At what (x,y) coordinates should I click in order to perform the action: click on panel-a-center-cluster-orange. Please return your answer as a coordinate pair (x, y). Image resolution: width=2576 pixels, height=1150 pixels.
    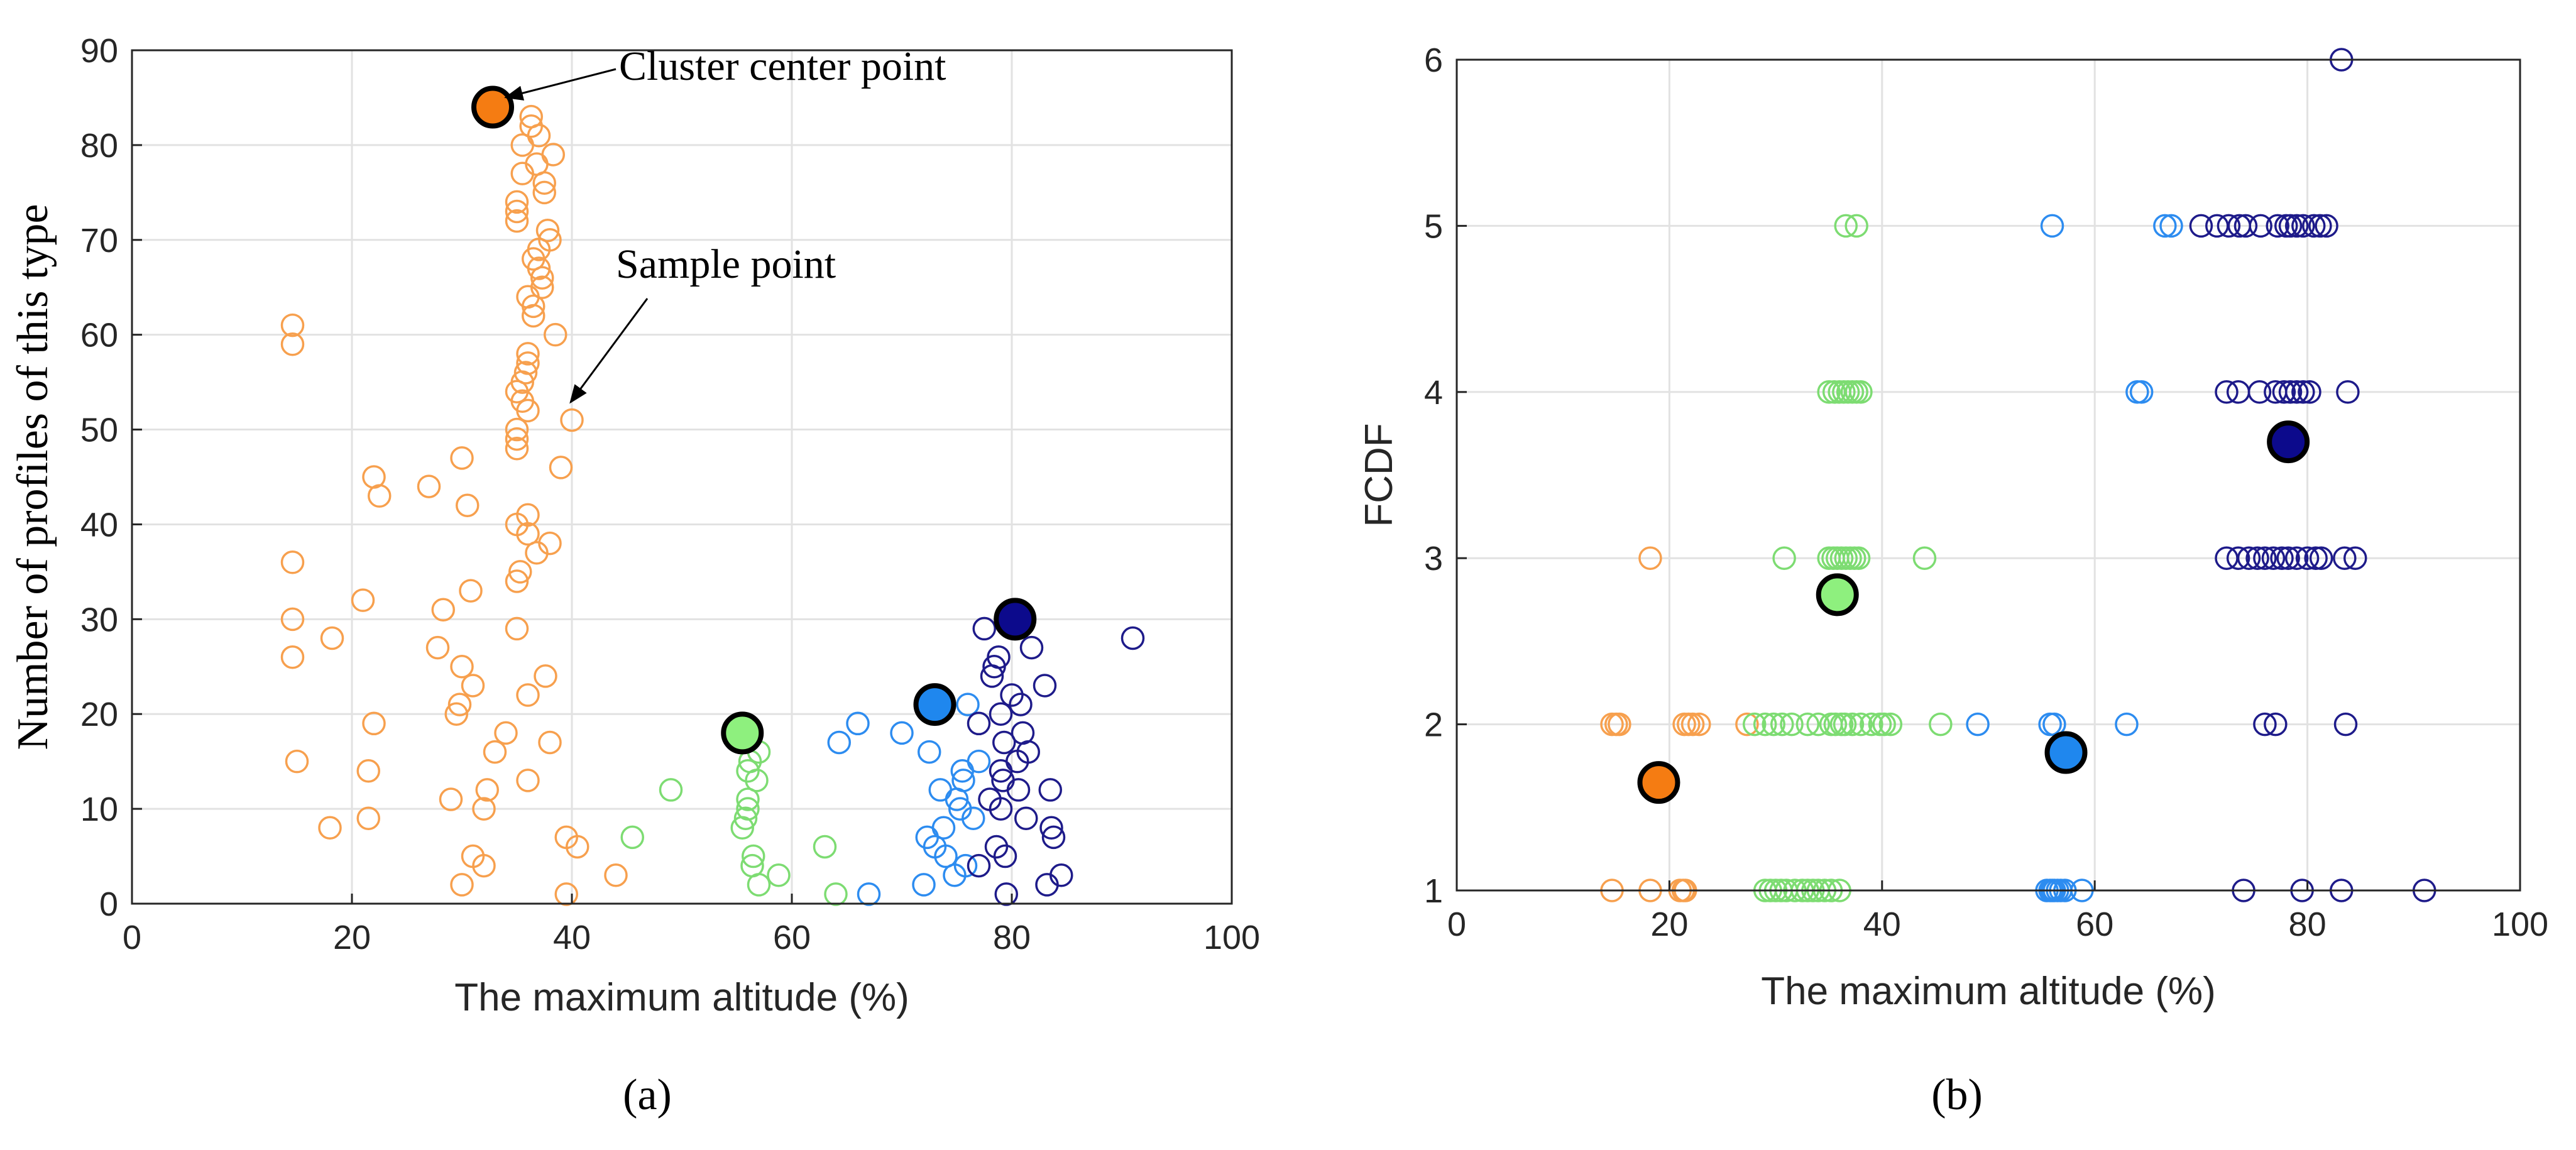
    Looking at the image, I should click on (492, 107).